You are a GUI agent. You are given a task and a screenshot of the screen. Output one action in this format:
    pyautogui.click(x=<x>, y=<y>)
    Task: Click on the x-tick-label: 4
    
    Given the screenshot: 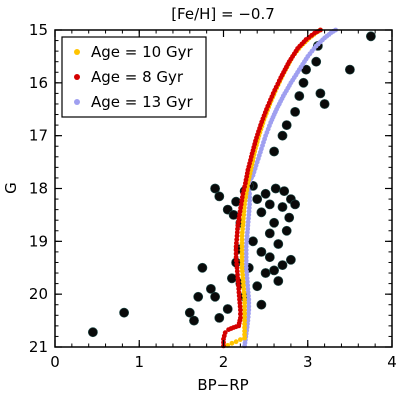 What is the action you would take?
    pyautogui.click(x=392, y=362)
    